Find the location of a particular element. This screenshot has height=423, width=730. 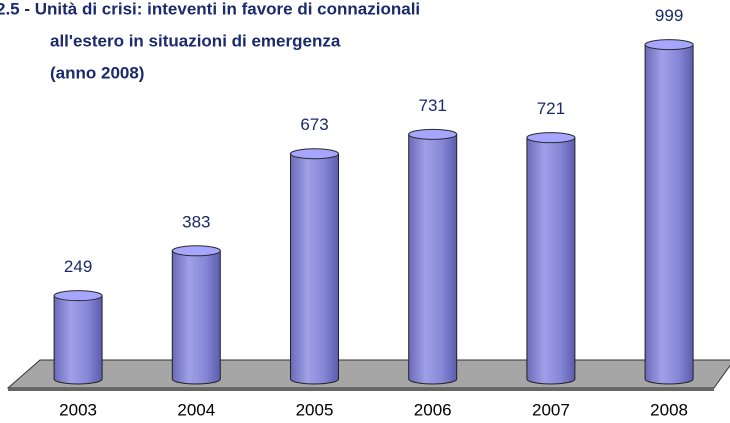

x-tick-label: 2006 is located at coordinates (433, 409).